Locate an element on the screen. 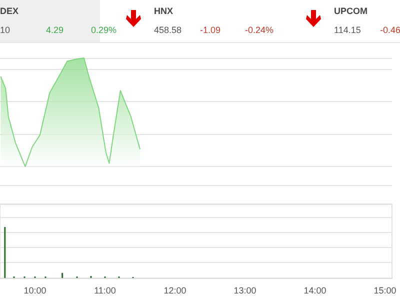 The image size is (400, 300). text: 10 is located at coordinates (5, 30).